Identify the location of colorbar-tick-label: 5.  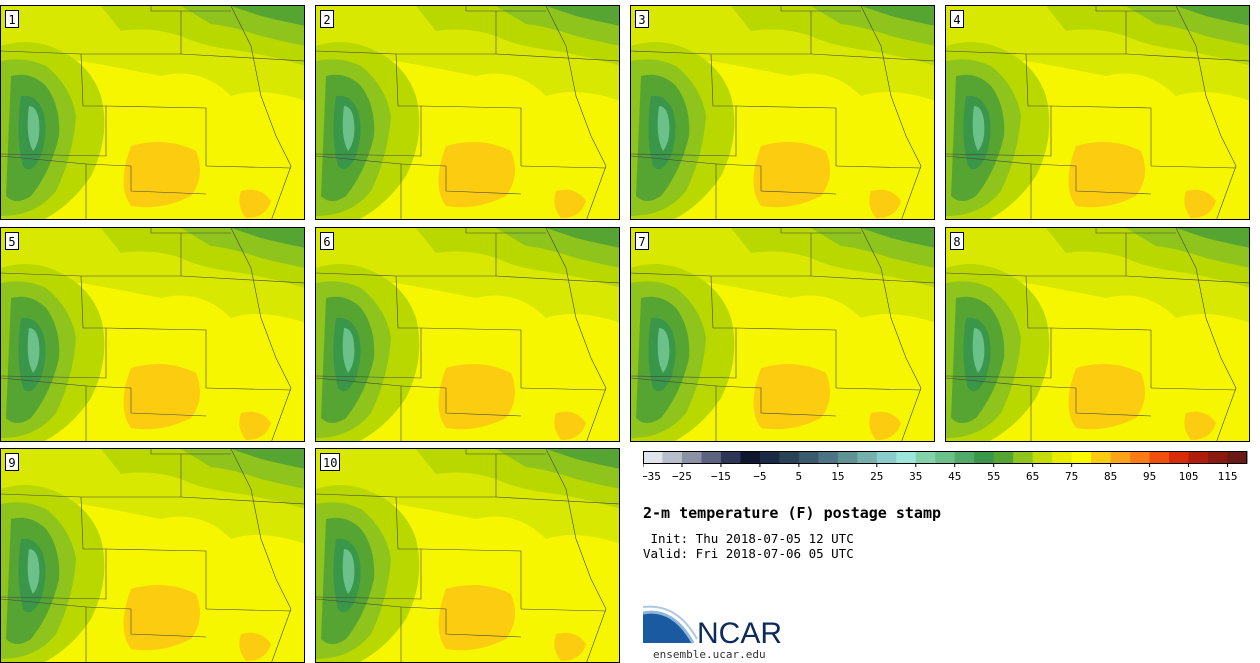
(799, 476).